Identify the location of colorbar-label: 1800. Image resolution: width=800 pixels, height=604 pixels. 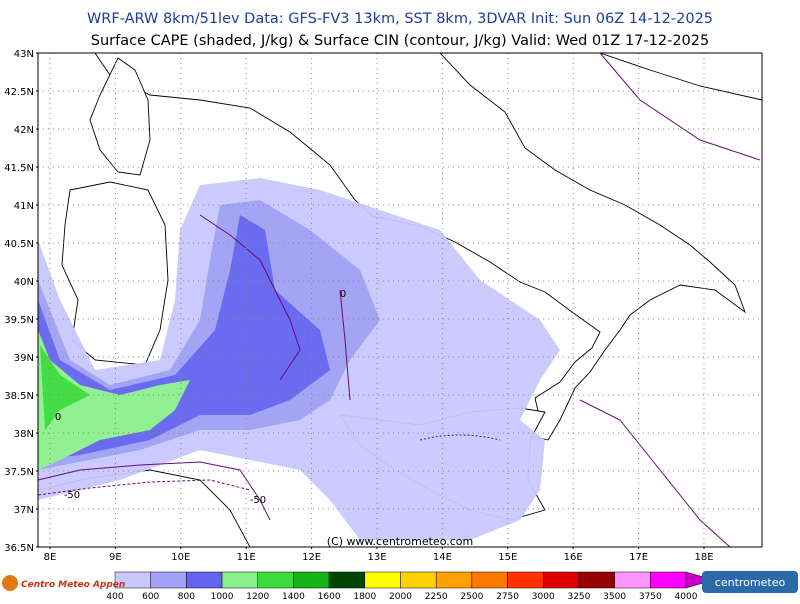
(364, 596).